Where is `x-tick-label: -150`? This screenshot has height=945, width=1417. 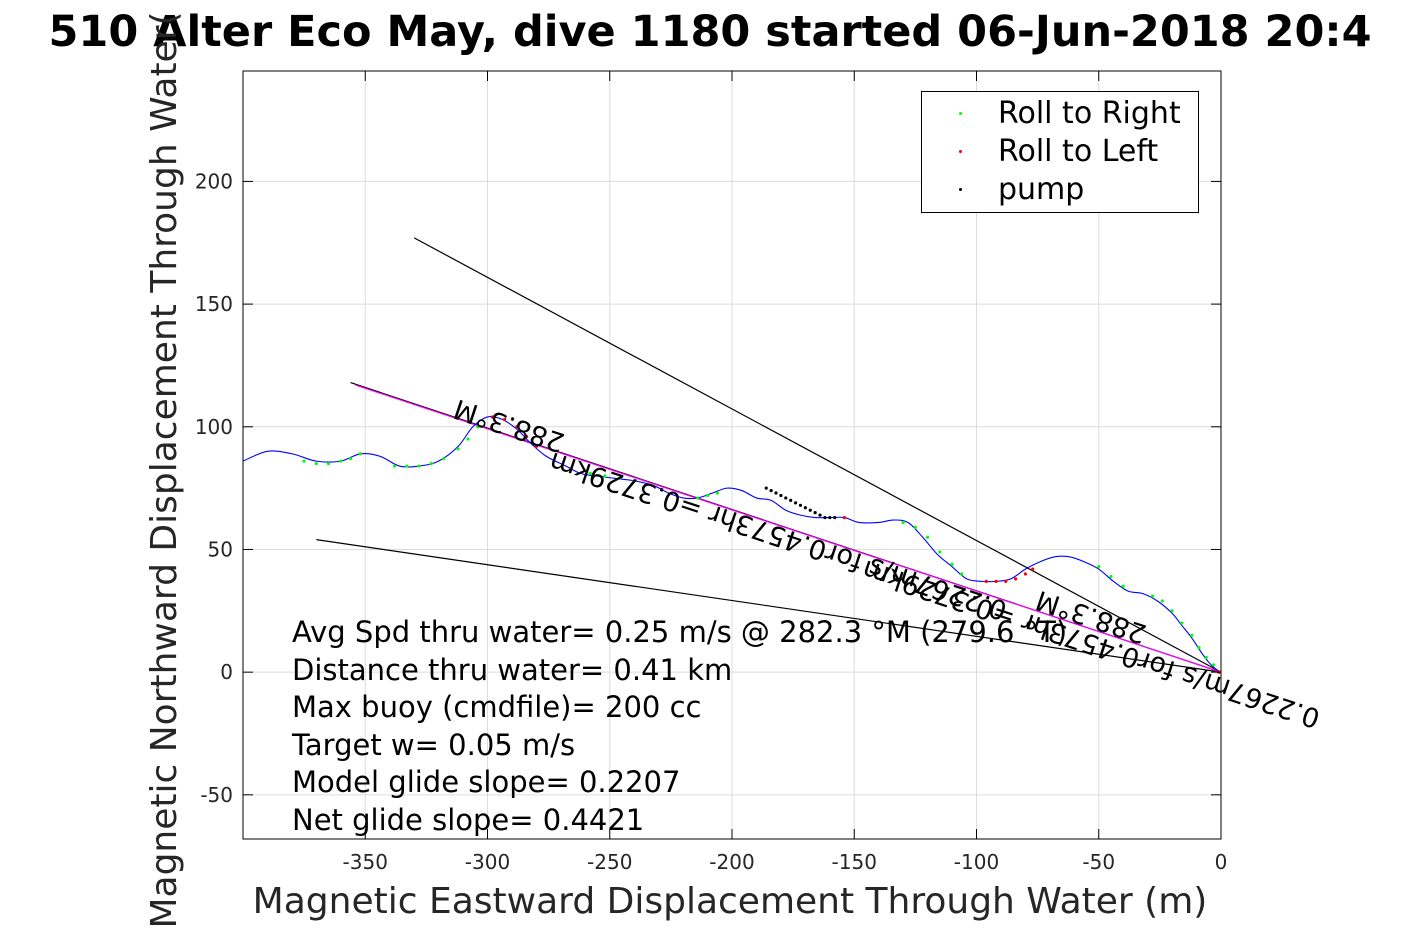
x-tick-label: -150 is located at coordinates (854, 862).